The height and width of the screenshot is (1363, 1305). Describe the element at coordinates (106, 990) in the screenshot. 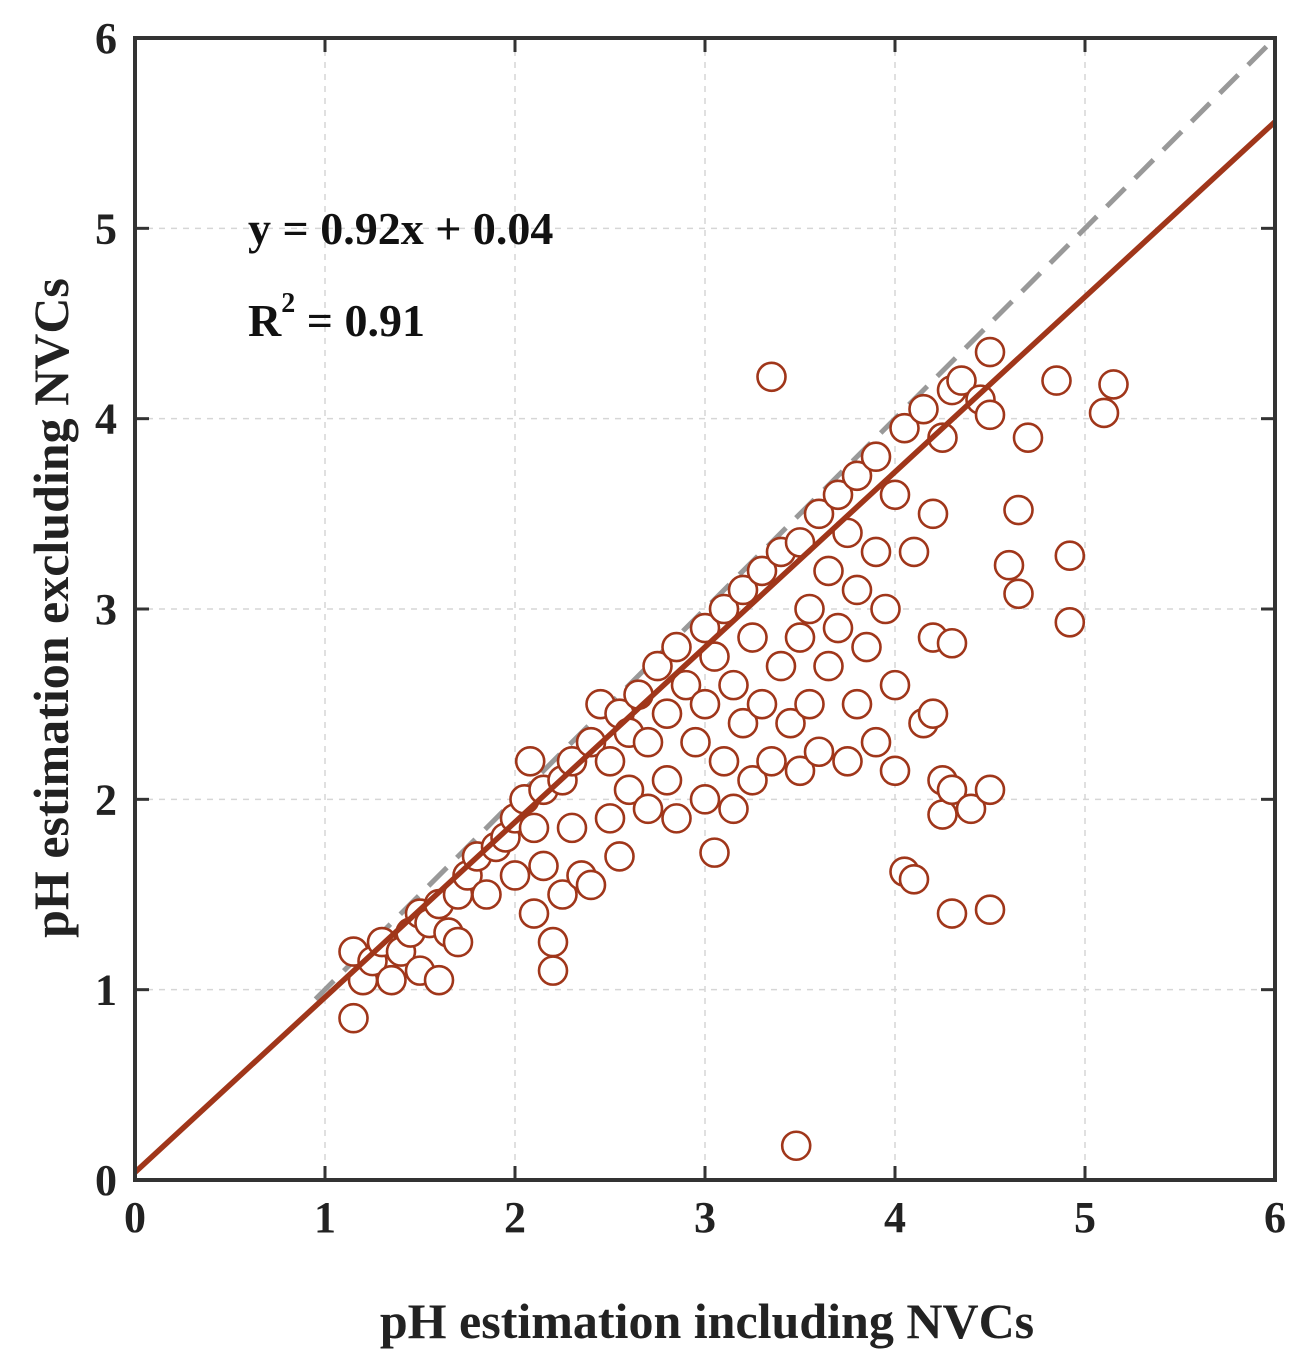

I see `y-tick-label: 1` at that location.